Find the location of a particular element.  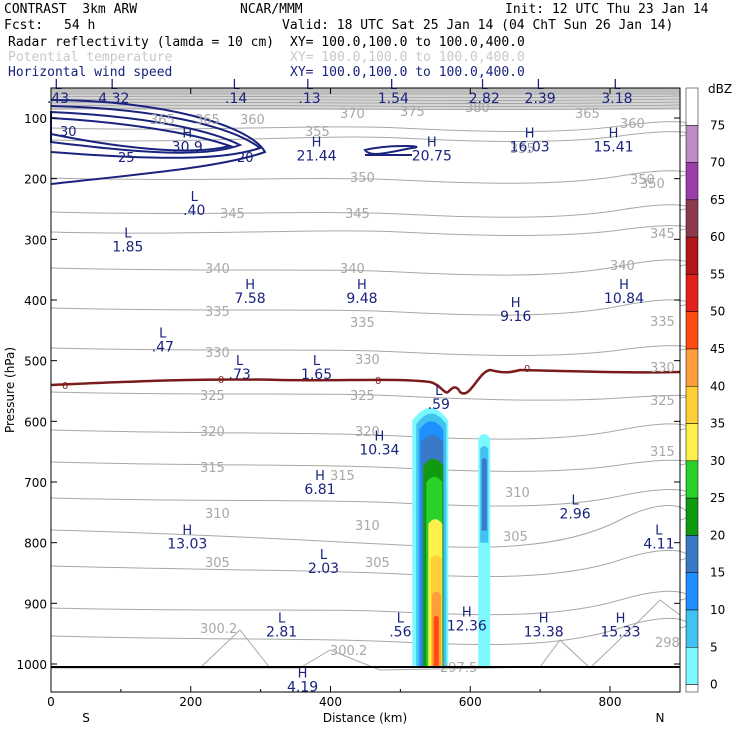

extremum-value: .56 is located at coordinates (400, 633).